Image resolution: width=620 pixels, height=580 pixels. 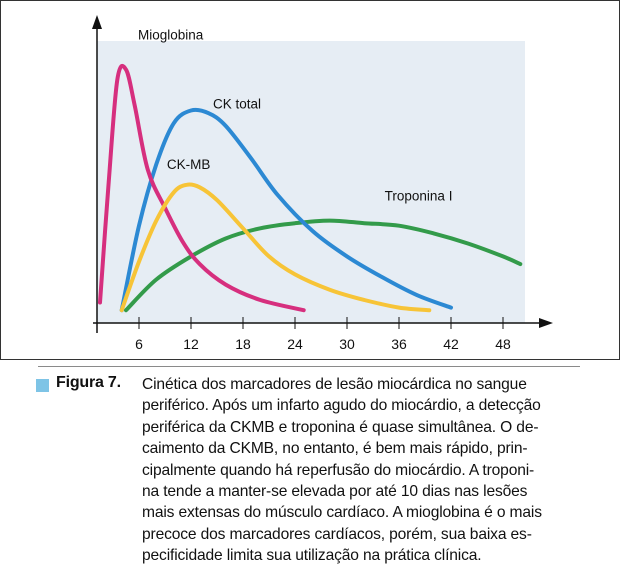 I want to click on series-label-ck-total: CK total, so click(x=237, y=104).